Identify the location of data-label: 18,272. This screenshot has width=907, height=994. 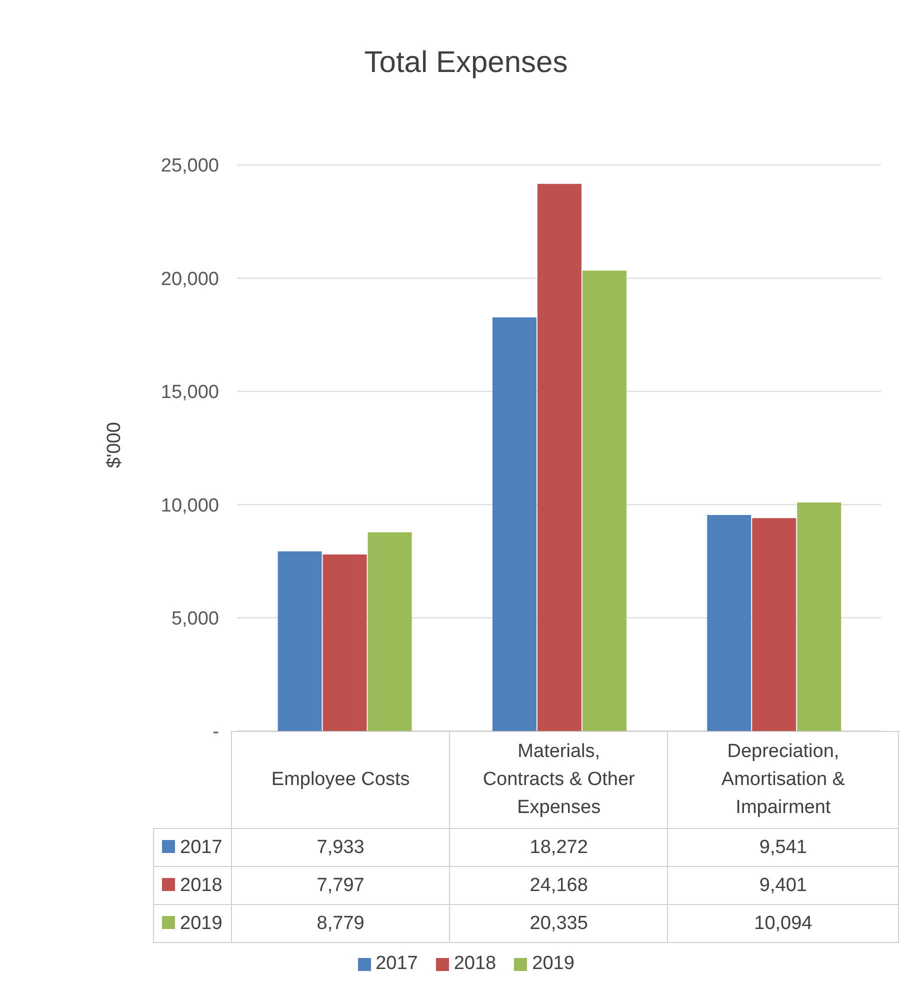
(559, 847).